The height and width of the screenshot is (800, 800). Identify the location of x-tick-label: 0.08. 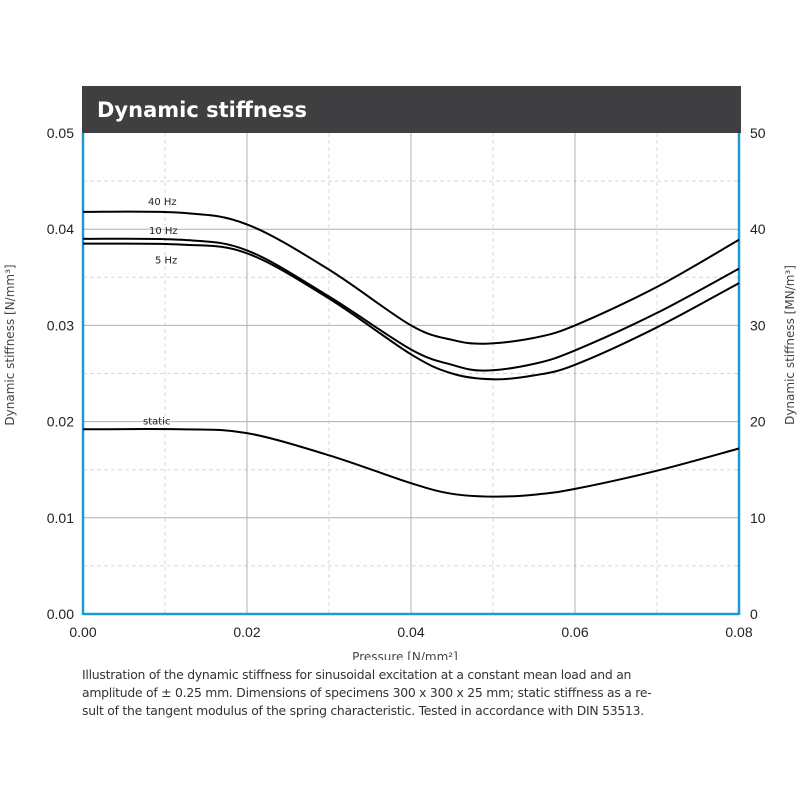
(738, 632).